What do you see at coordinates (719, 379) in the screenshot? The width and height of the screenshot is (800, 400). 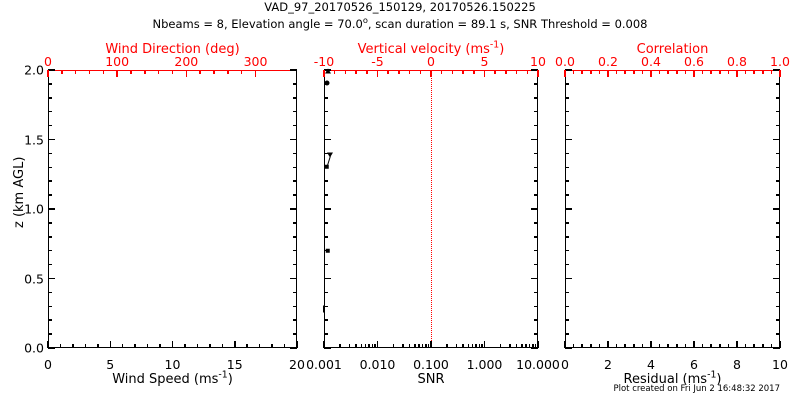 I see `residual-label-tail: )` at bounding box center [719, 379].